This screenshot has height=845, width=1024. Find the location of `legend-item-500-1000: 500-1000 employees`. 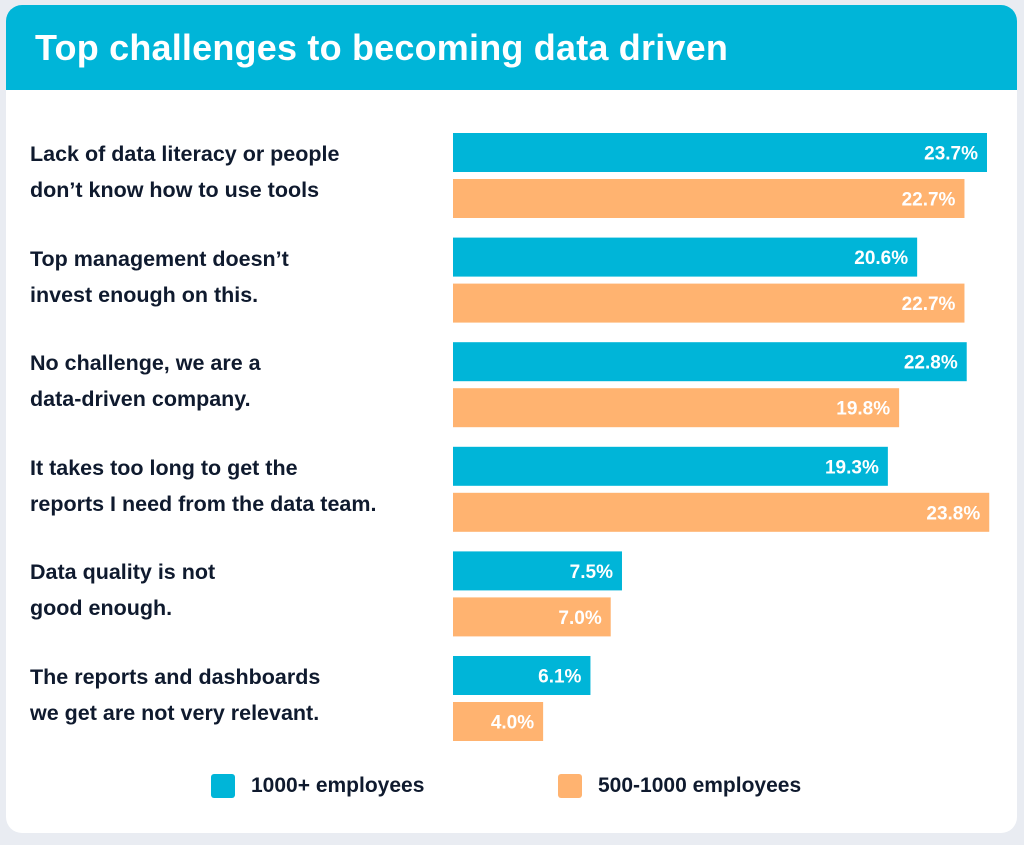

legend-item-500-1000: 500-1000 employees is located at coordinates (679, 786).